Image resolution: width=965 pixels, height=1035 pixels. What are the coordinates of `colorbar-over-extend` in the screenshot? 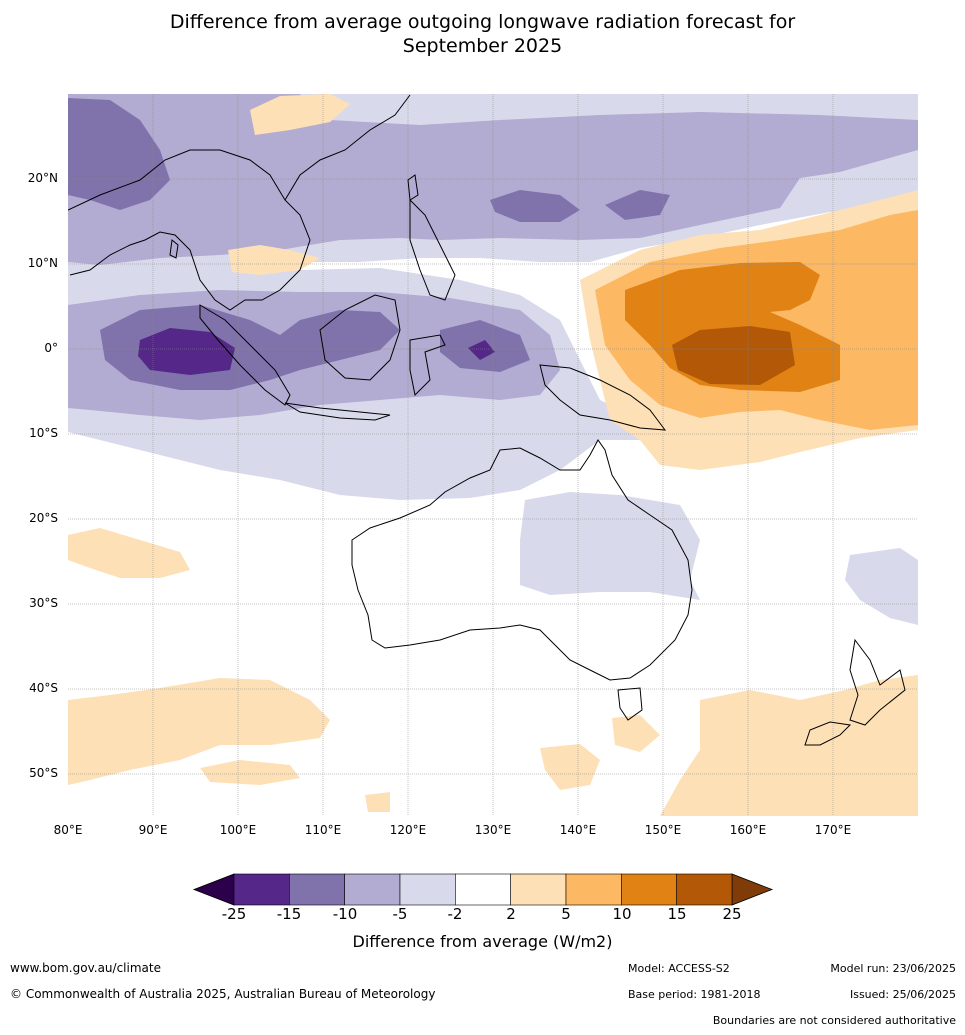 It's located at (752, 889).